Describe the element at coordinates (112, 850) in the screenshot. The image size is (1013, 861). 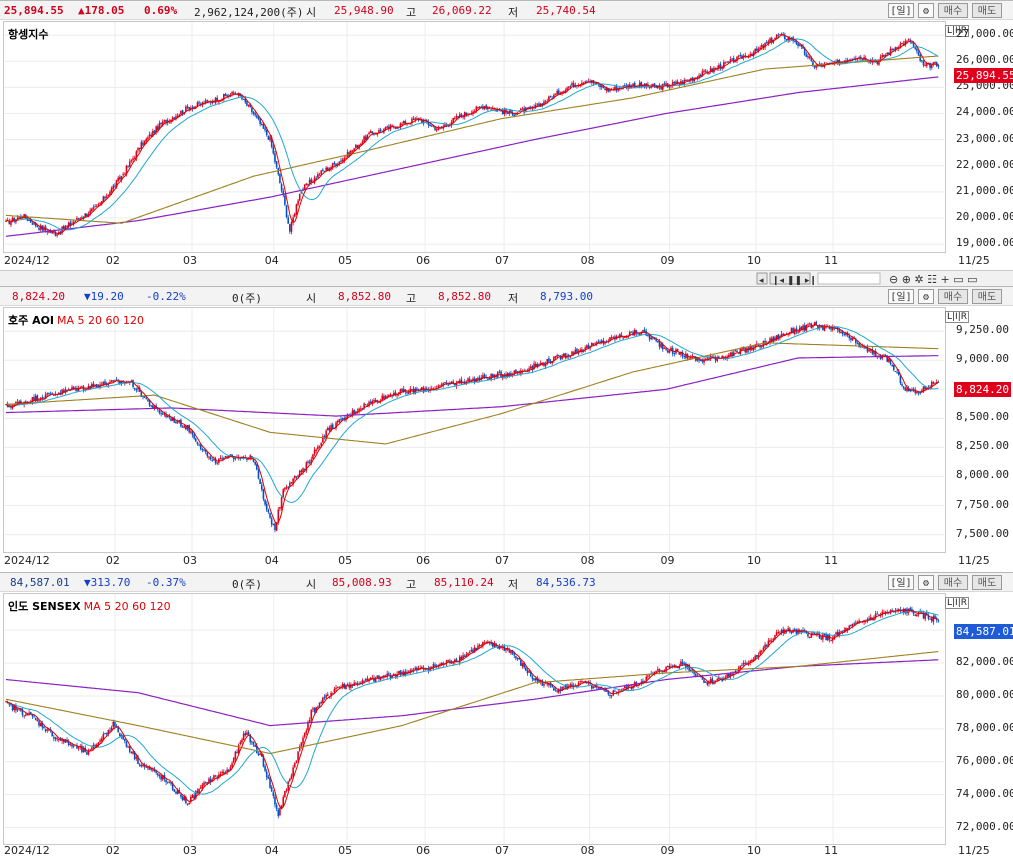
I see `x-tick-label: 02` at that location.